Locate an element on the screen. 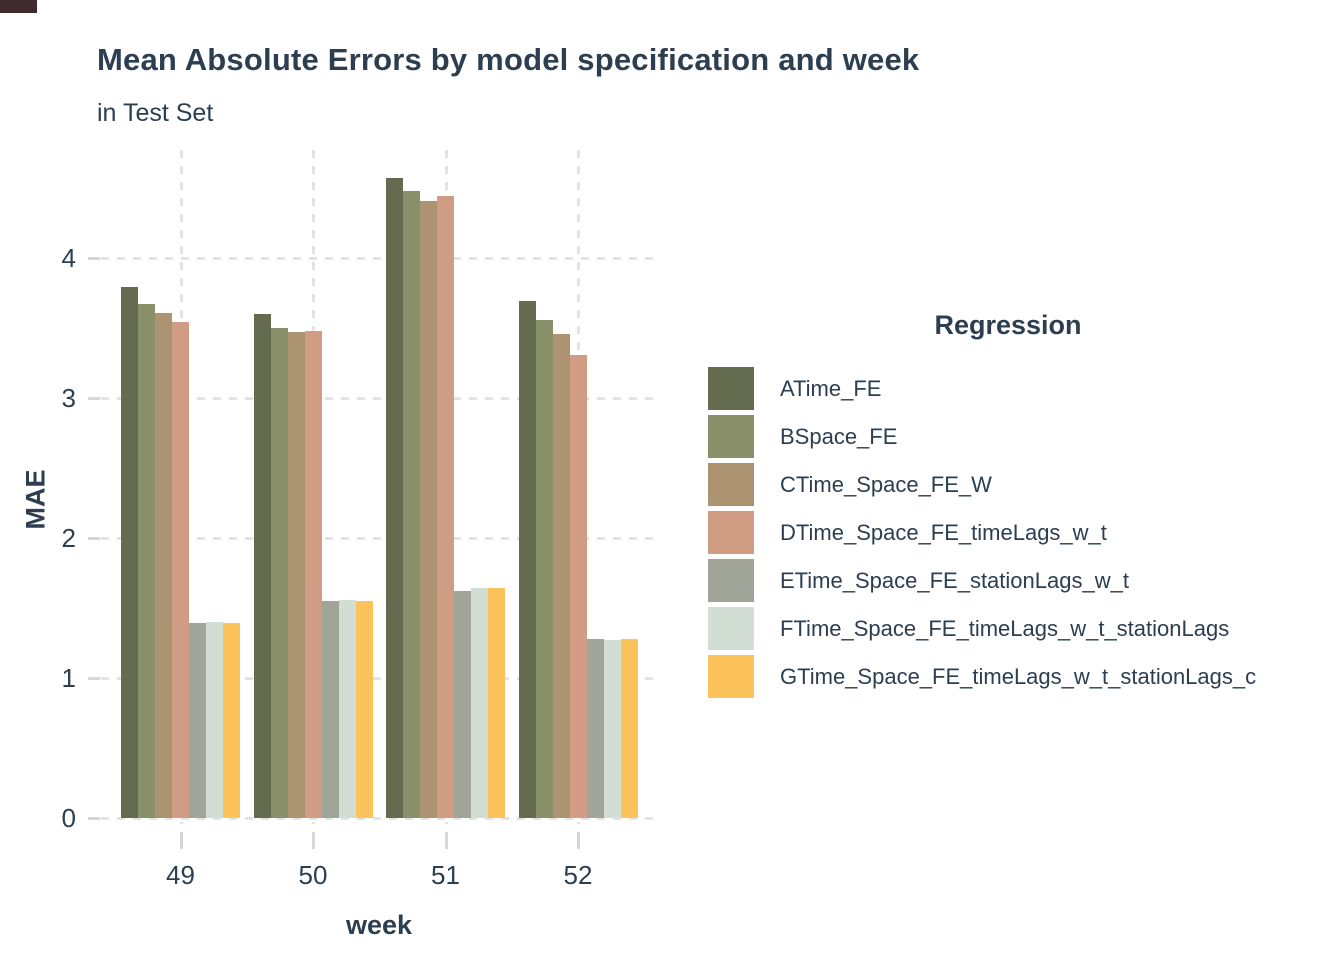 The height and width of the screenshot is (960, 1344). legend-swatch-ETime_Space_FE_stationLags_w_t is located at coordinates (731, 580).